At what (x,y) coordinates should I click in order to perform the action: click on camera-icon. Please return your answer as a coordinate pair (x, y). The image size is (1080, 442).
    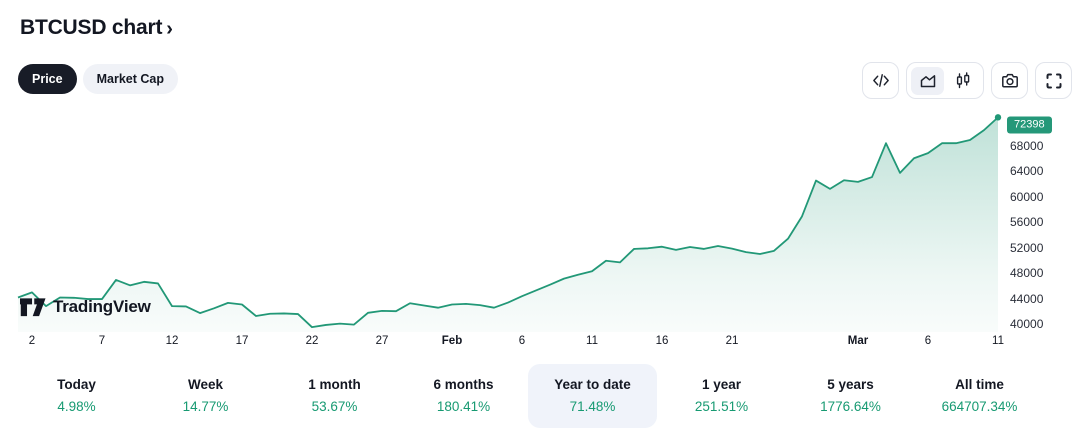
    Looking at the image, I should click on (1009, 80).